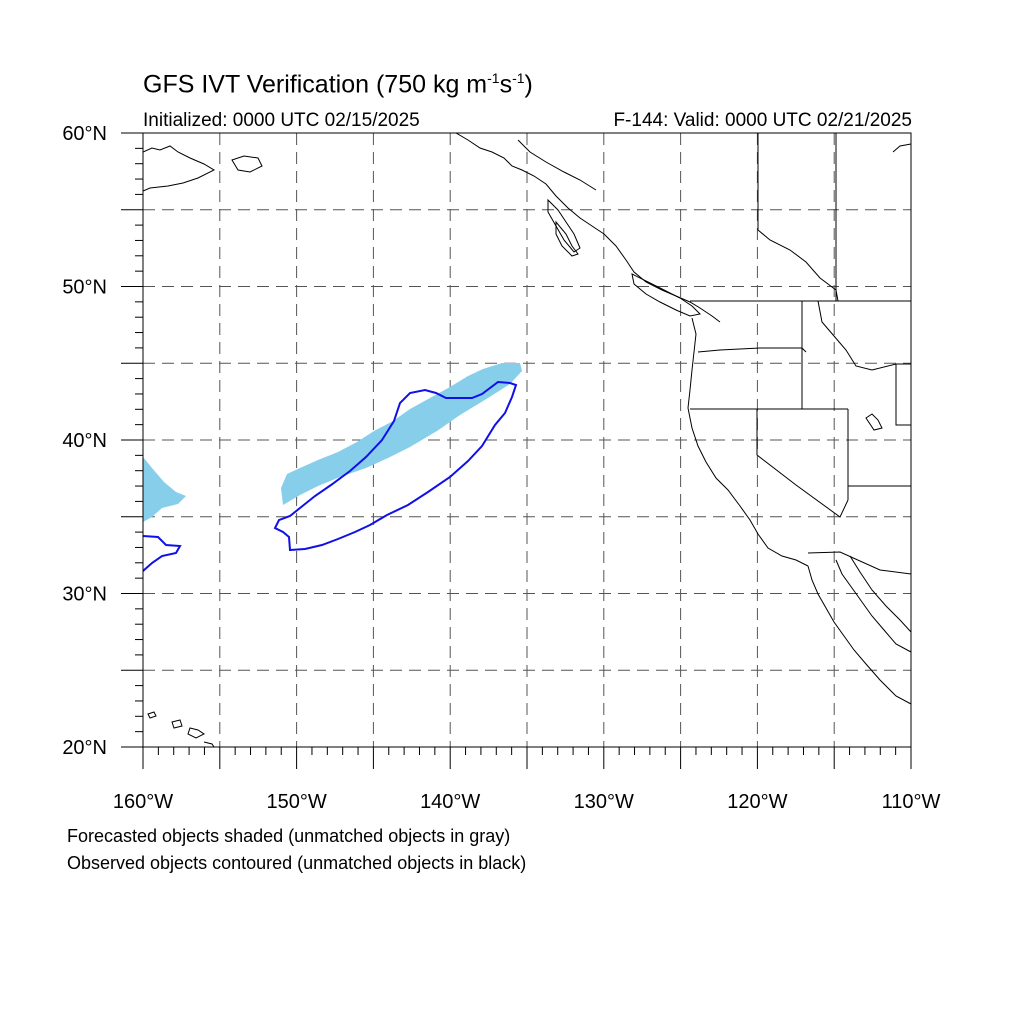  I want to click on lat-label: 20°N, so click(84, 748).